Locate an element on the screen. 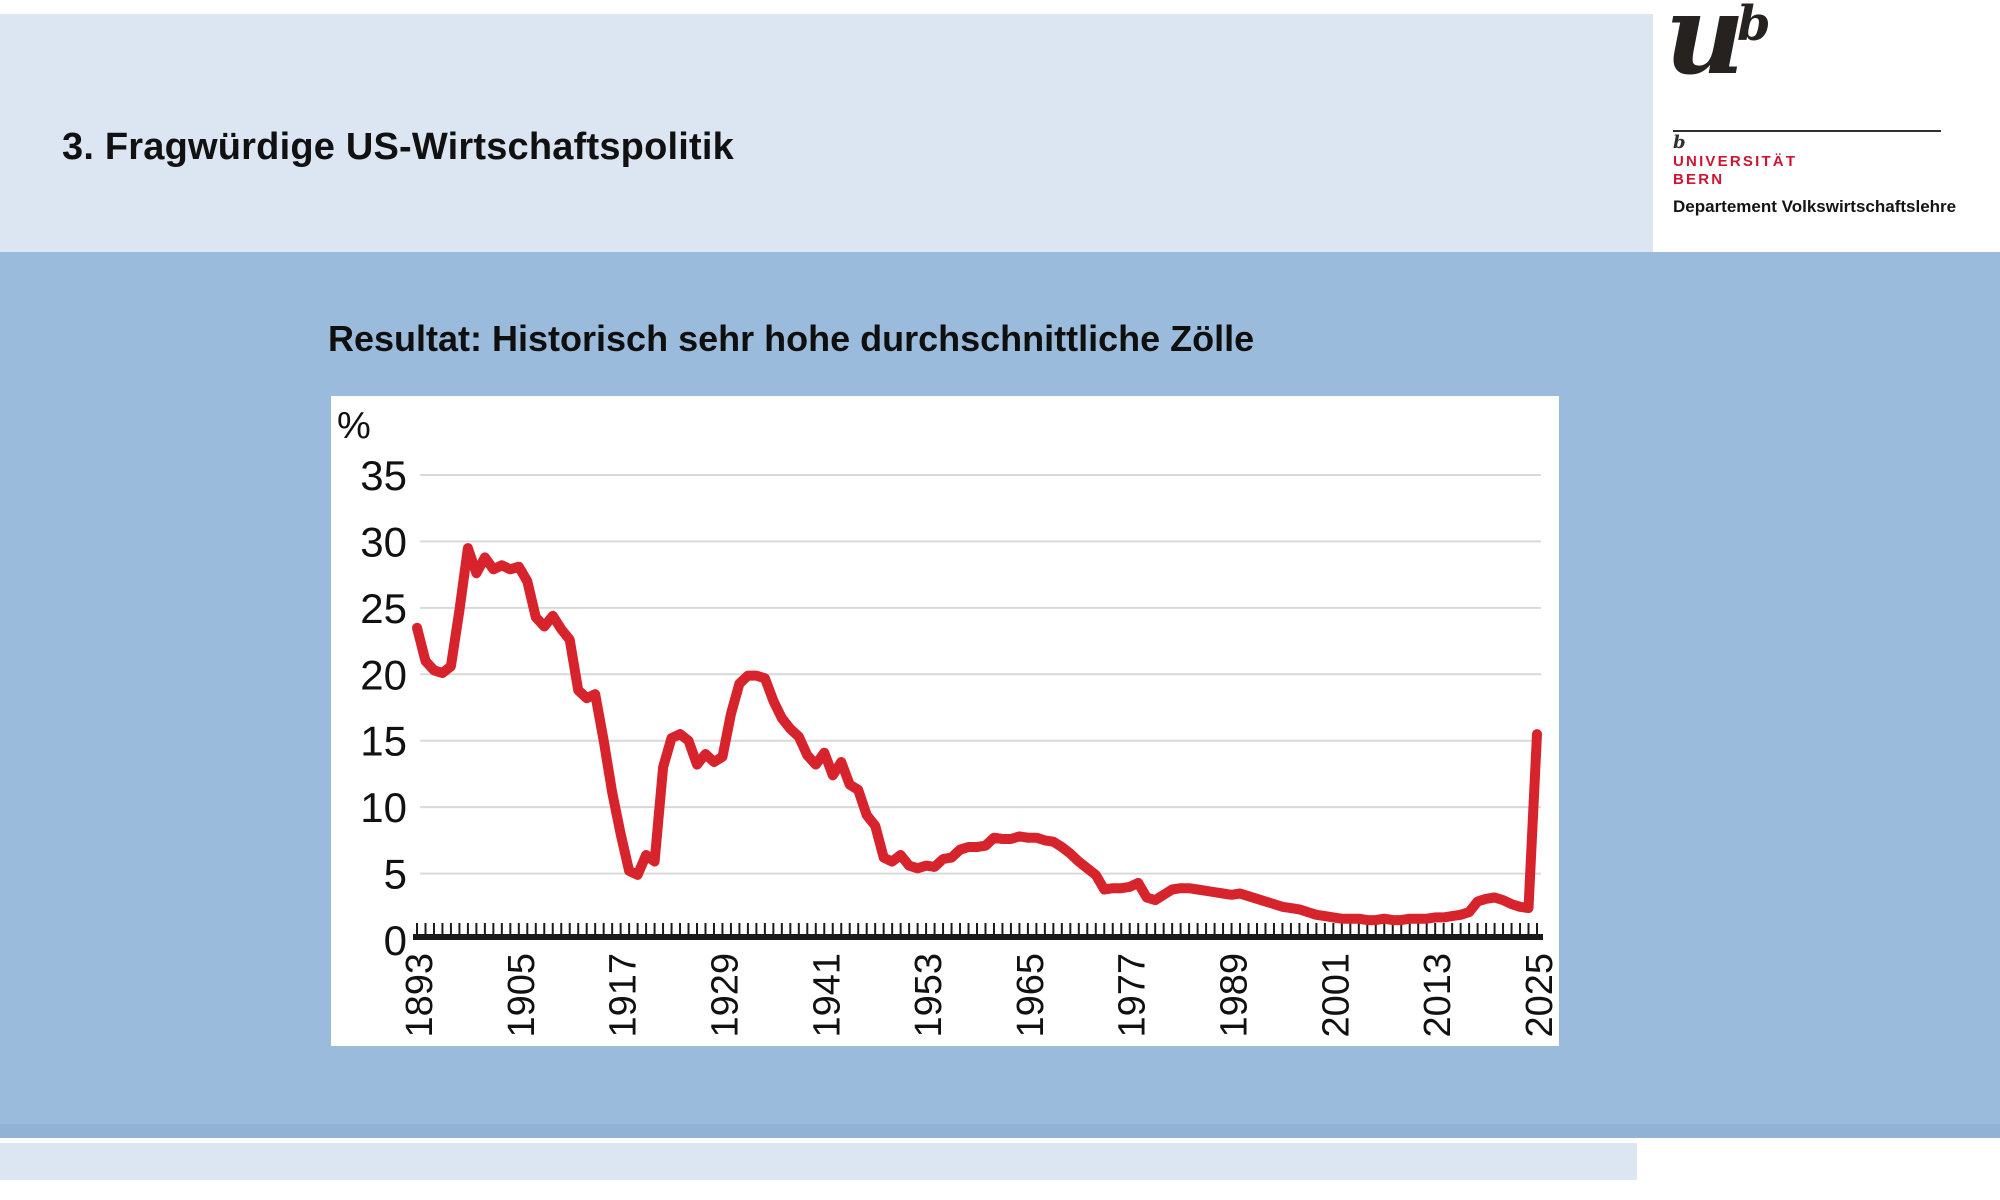  x-tick-label-1905: 1905 is located at coordinates (522, 995).